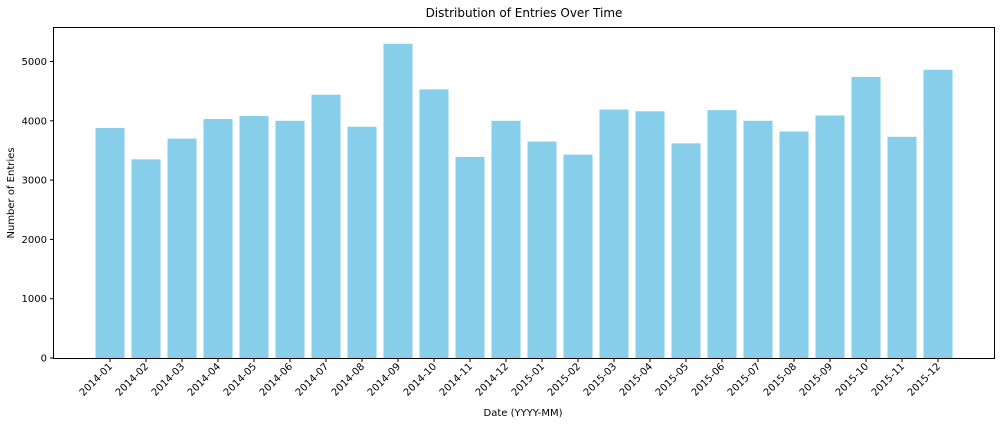 This screenshot has width=1000, height=424. Describe the element at coordinates (492, 379) in the screenshot. I see `x-tick-label: 2014-12` at that location.